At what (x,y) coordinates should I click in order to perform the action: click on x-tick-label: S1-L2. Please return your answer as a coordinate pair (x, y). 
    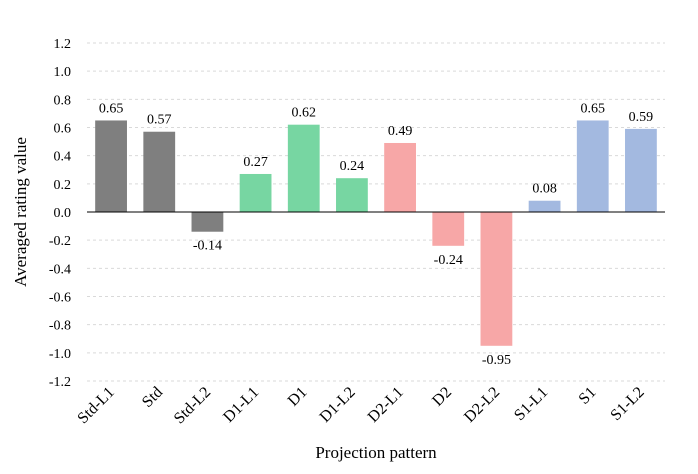
    Looking at the image, I should click on (627, 404).